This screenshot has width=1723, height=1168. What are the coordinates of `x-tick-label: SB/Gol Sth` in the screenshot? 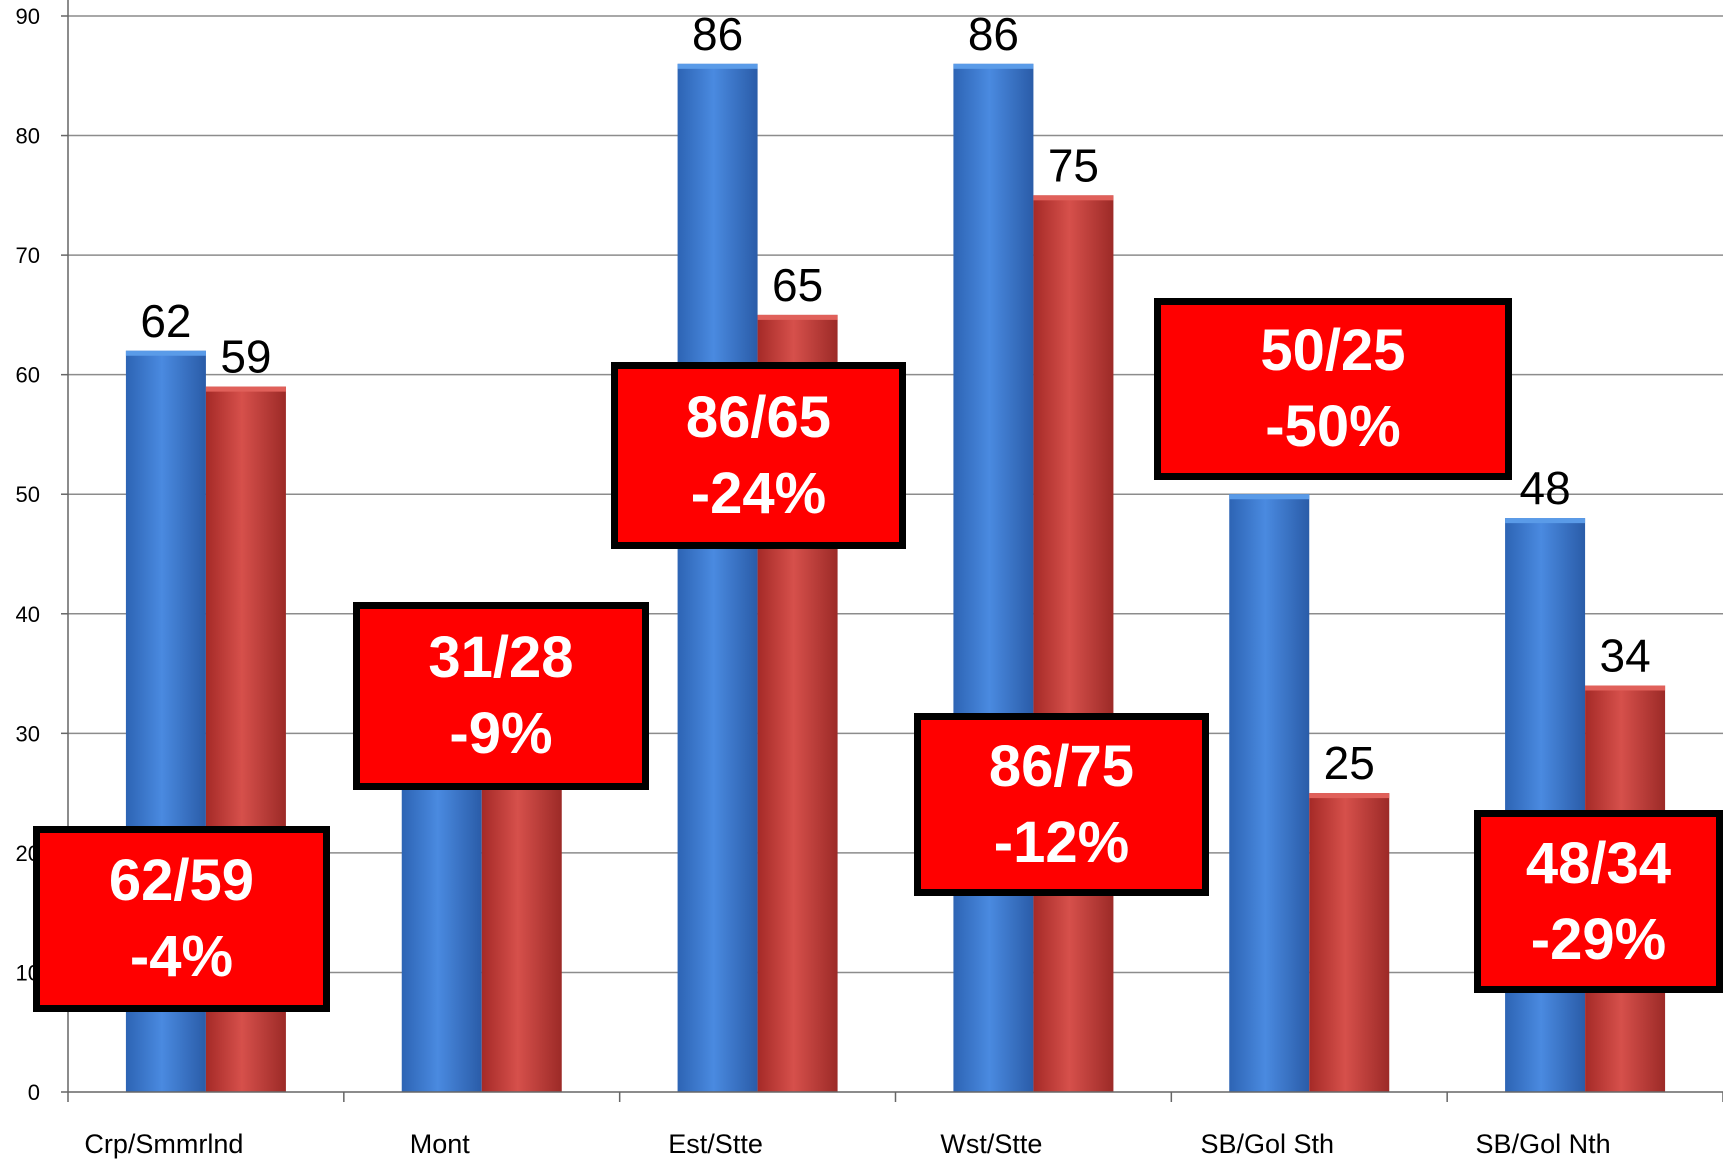 It's located at (1267, 1144).